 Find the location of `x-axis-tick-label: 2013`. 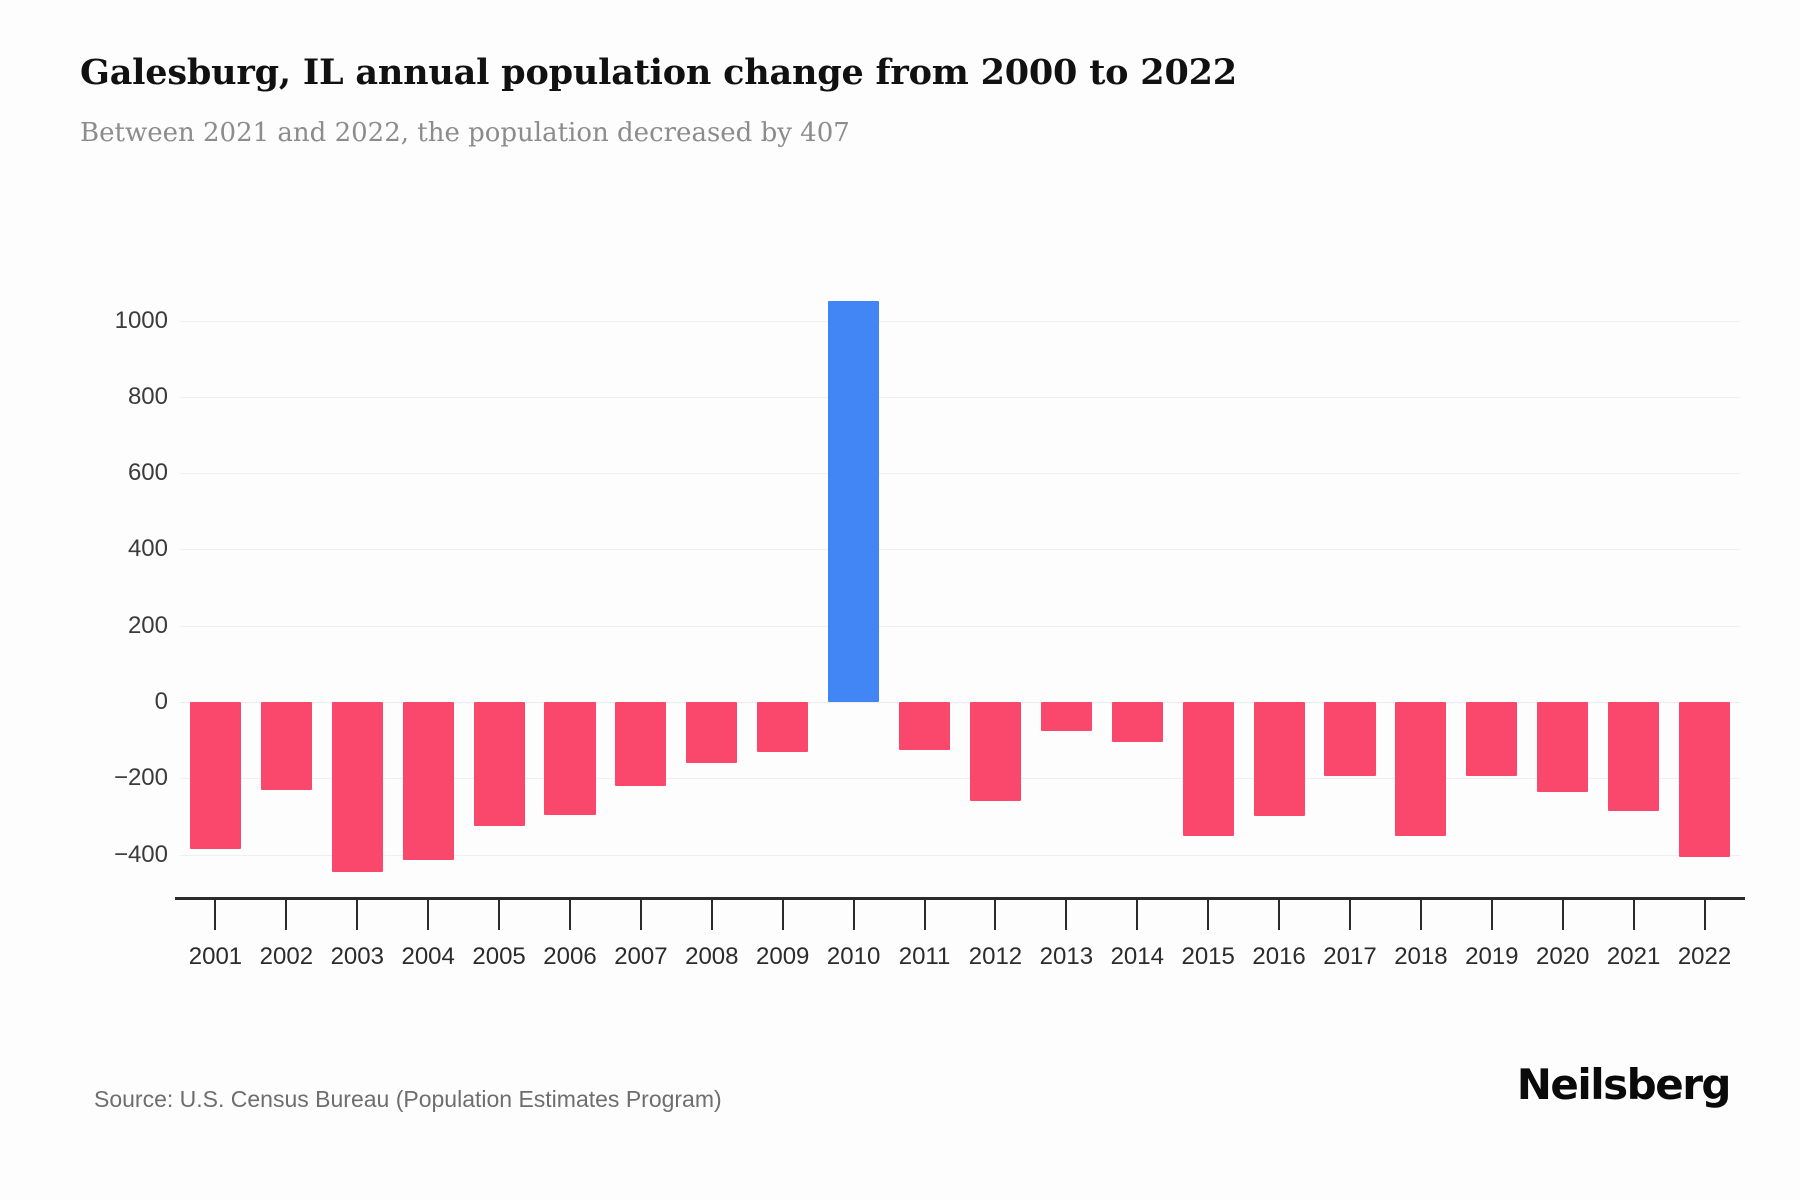

x-axis-tick-label: 2013 is located at coordinates (1066, 956).